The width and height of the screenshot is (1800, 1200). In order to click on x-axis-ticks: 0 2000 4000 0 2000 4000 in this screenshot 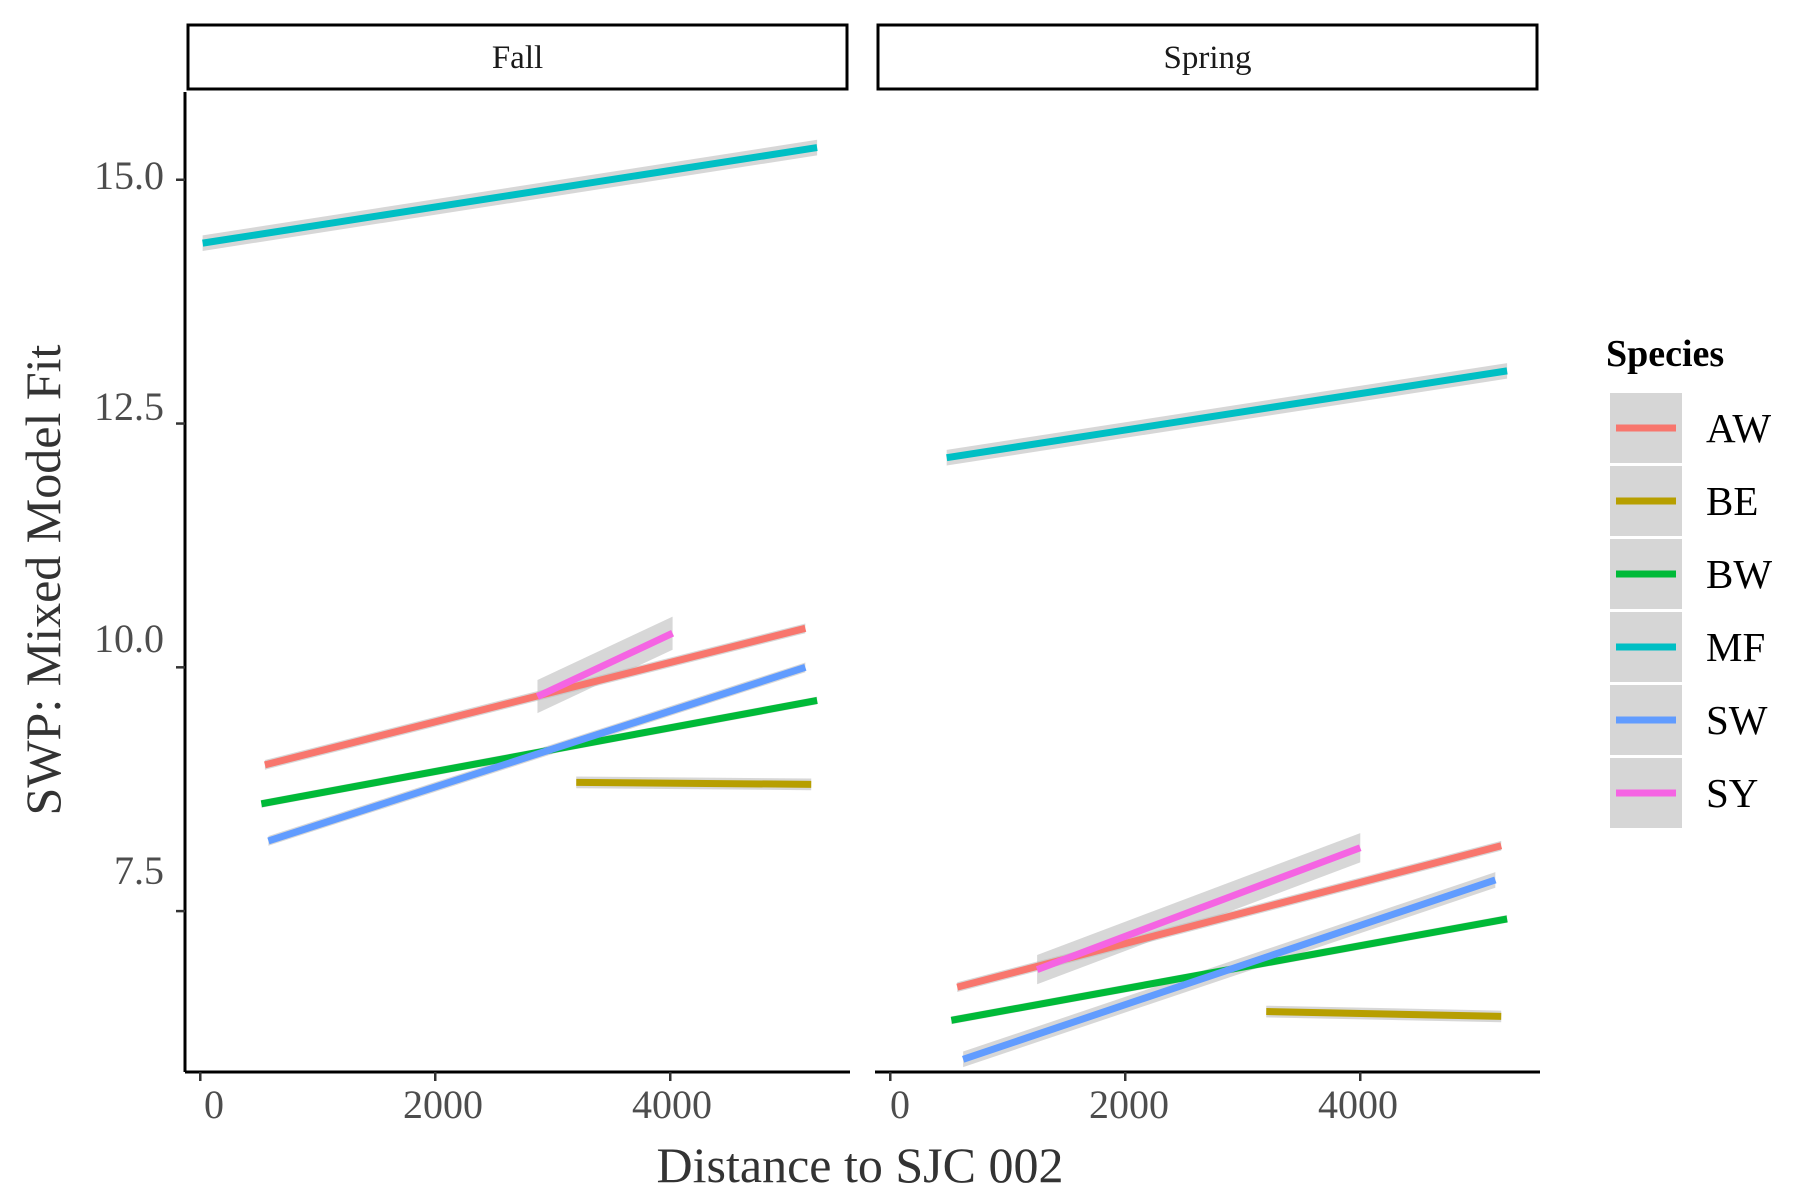, I will do `click(801, 1104)`.